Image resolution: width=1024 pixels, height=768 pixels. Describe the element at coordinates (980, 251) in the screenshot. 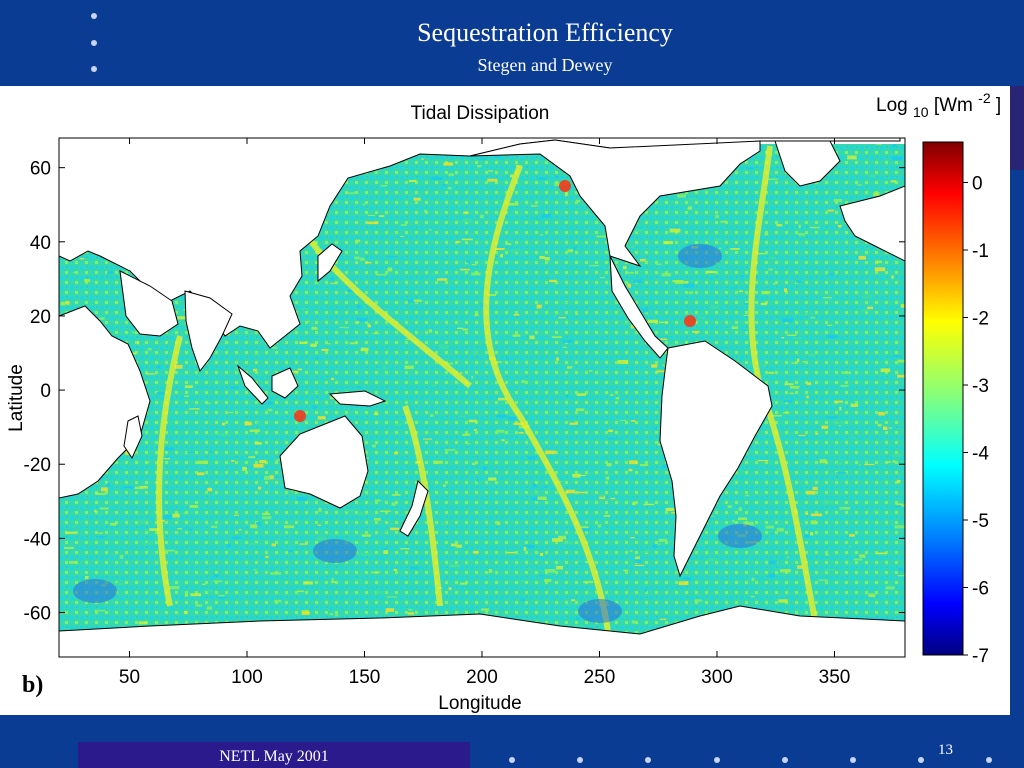

I see `colorbar-tick-label: -1` at that location.